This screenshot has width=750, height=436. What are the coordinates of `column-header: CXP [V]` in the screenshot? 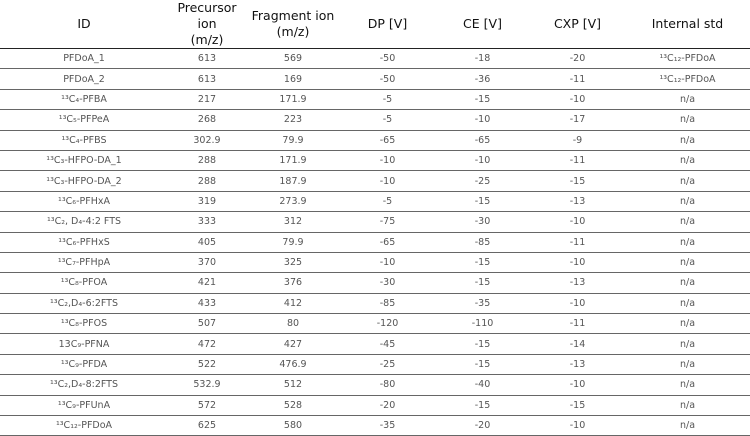 It's located at (577, 24).